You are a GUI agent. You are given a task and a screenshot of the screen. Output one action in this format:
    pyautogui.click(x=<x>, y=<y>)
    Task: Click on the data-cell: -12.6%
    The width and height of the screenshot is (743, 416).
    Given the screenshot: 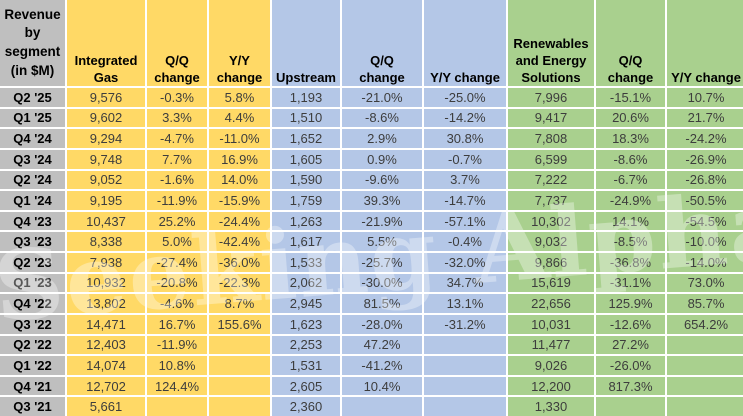 What is the action you would take?
    pyautogui.click(x=630, y=324)
    